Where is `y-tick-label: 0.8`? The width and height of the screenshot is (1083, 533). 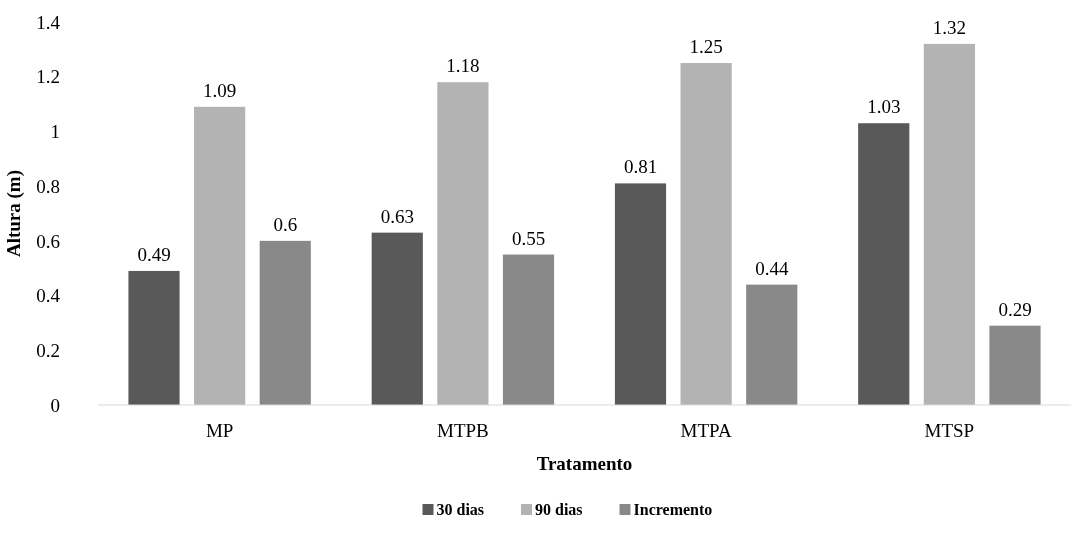
y-tick-label: 0.8 is located at coordinates (48, 186).